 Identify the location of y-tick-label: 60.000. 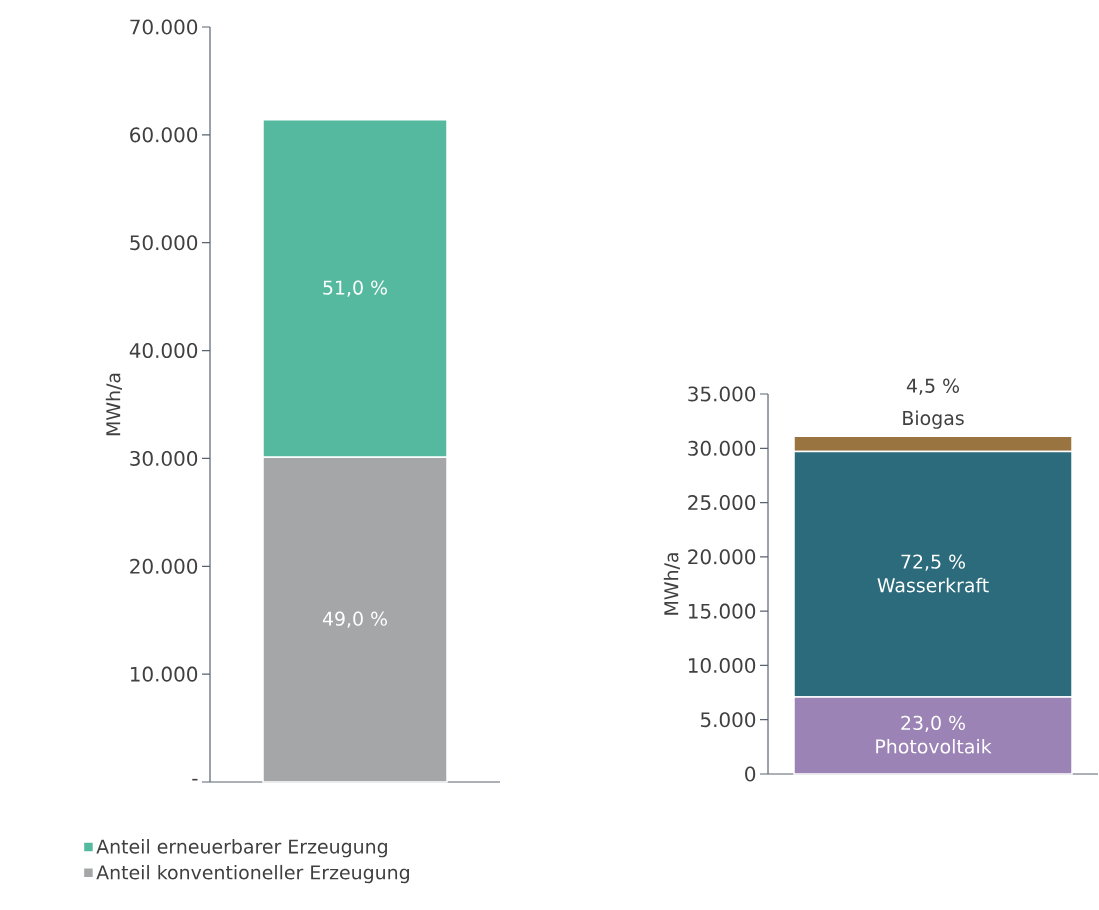
(164, 135).